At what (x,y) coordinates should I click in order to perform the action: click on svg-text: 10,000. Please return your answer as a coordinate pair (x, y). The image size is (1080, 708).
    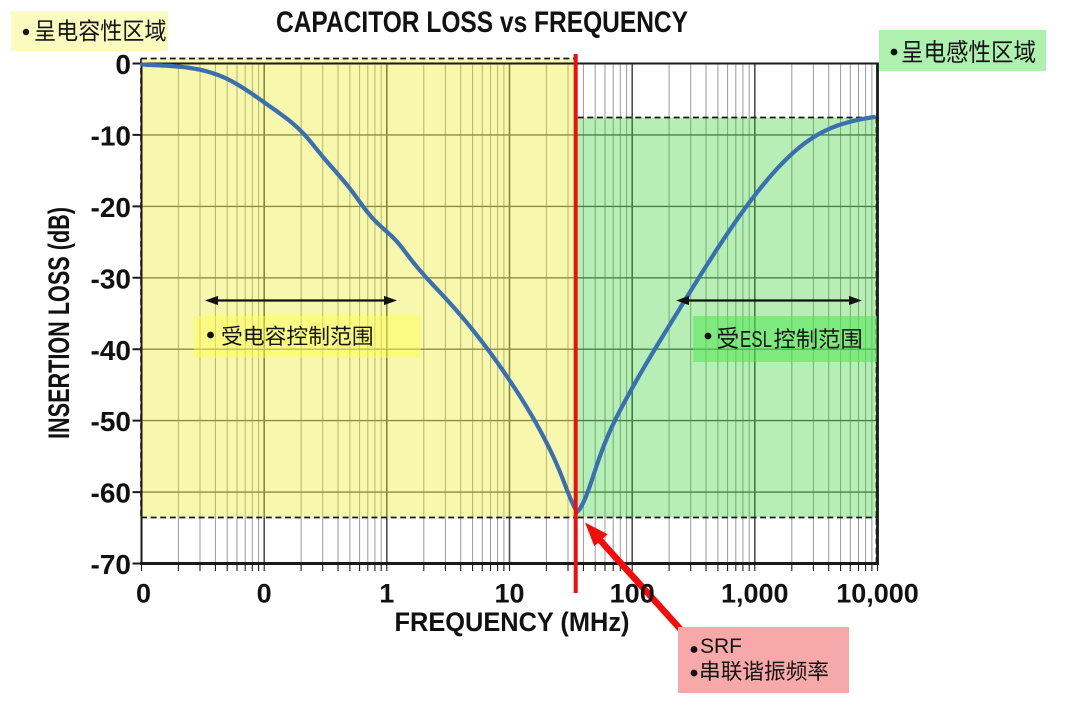
    Looking at the image, I should click on (877, 594).